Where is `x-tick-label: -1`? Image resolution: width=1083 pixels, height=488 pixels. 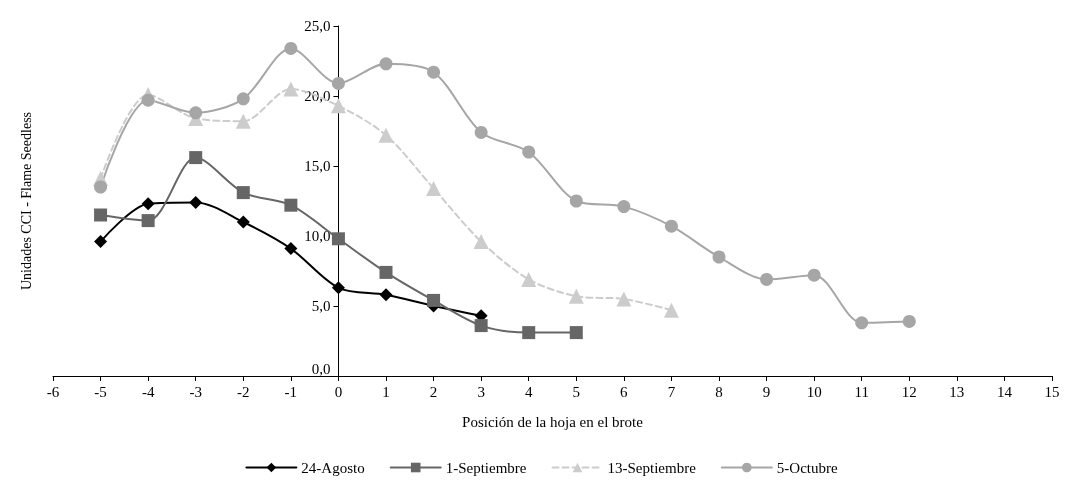
x-tick-label: -1 is located at coordinates (291, 391).